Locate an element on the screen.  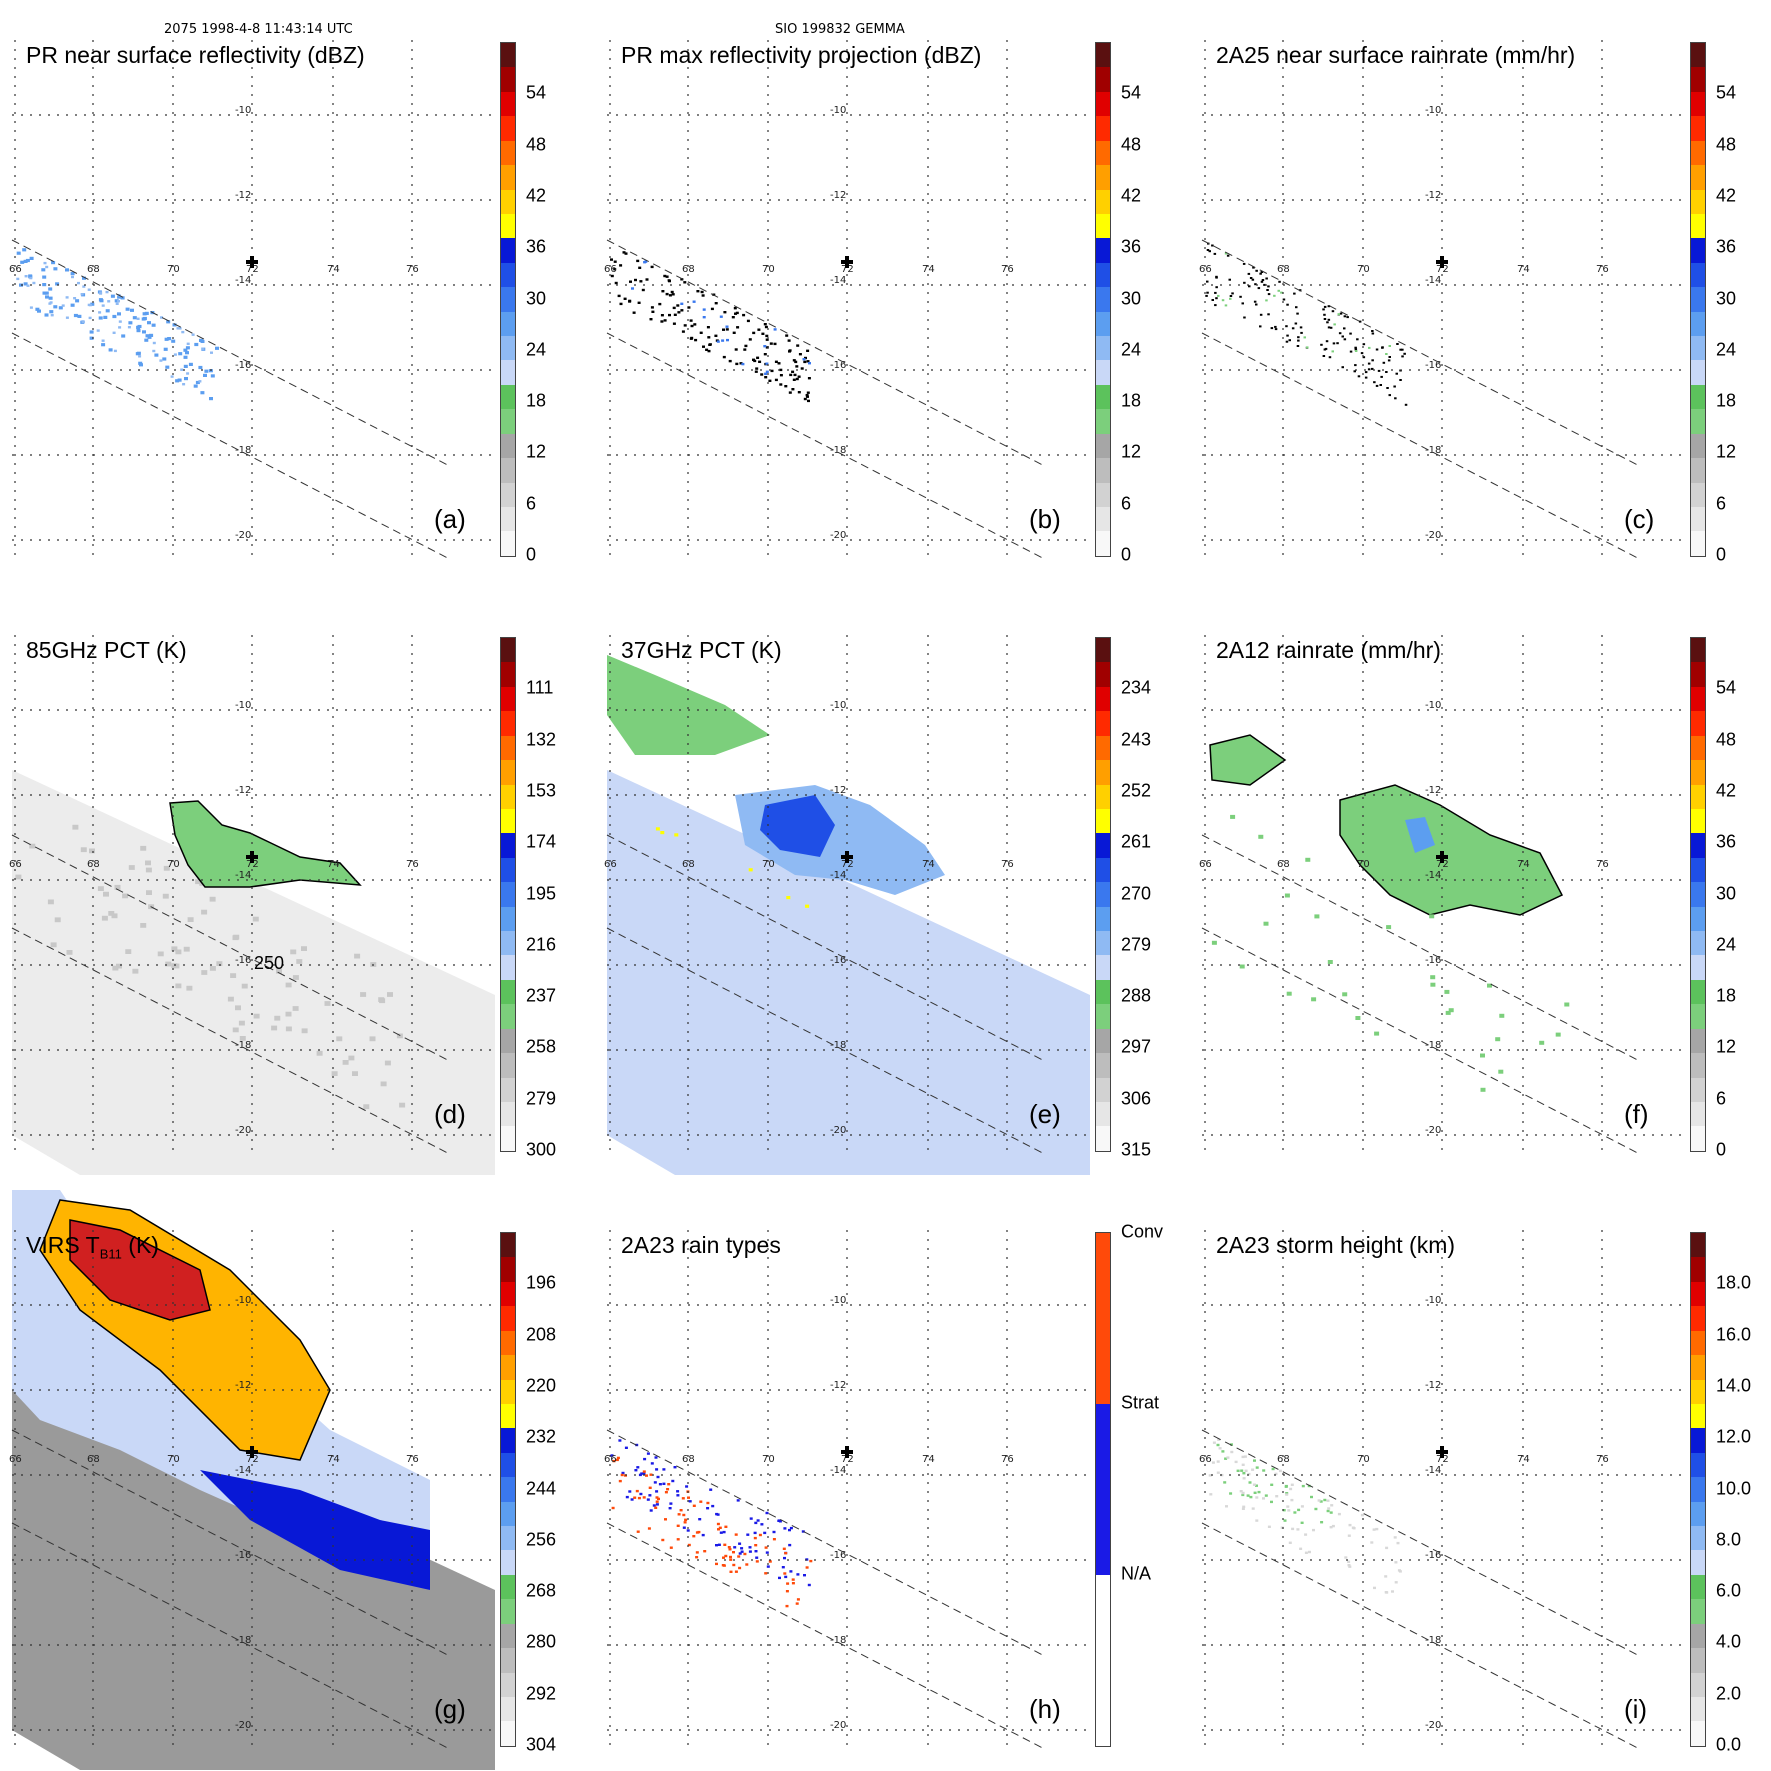
panel-title-text: PR max reflectivity projection (dBZ) is located at coordinates (801, 55).